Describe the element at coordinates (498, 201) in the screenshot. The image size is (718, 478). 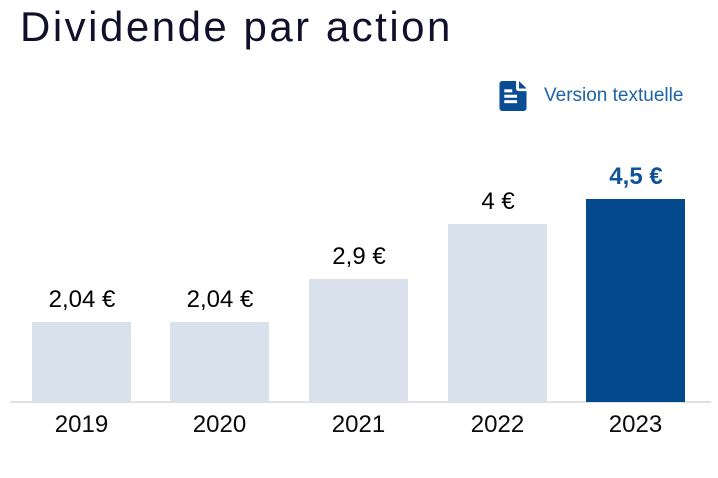
I see `value-label-2022: 4 €` at that location.